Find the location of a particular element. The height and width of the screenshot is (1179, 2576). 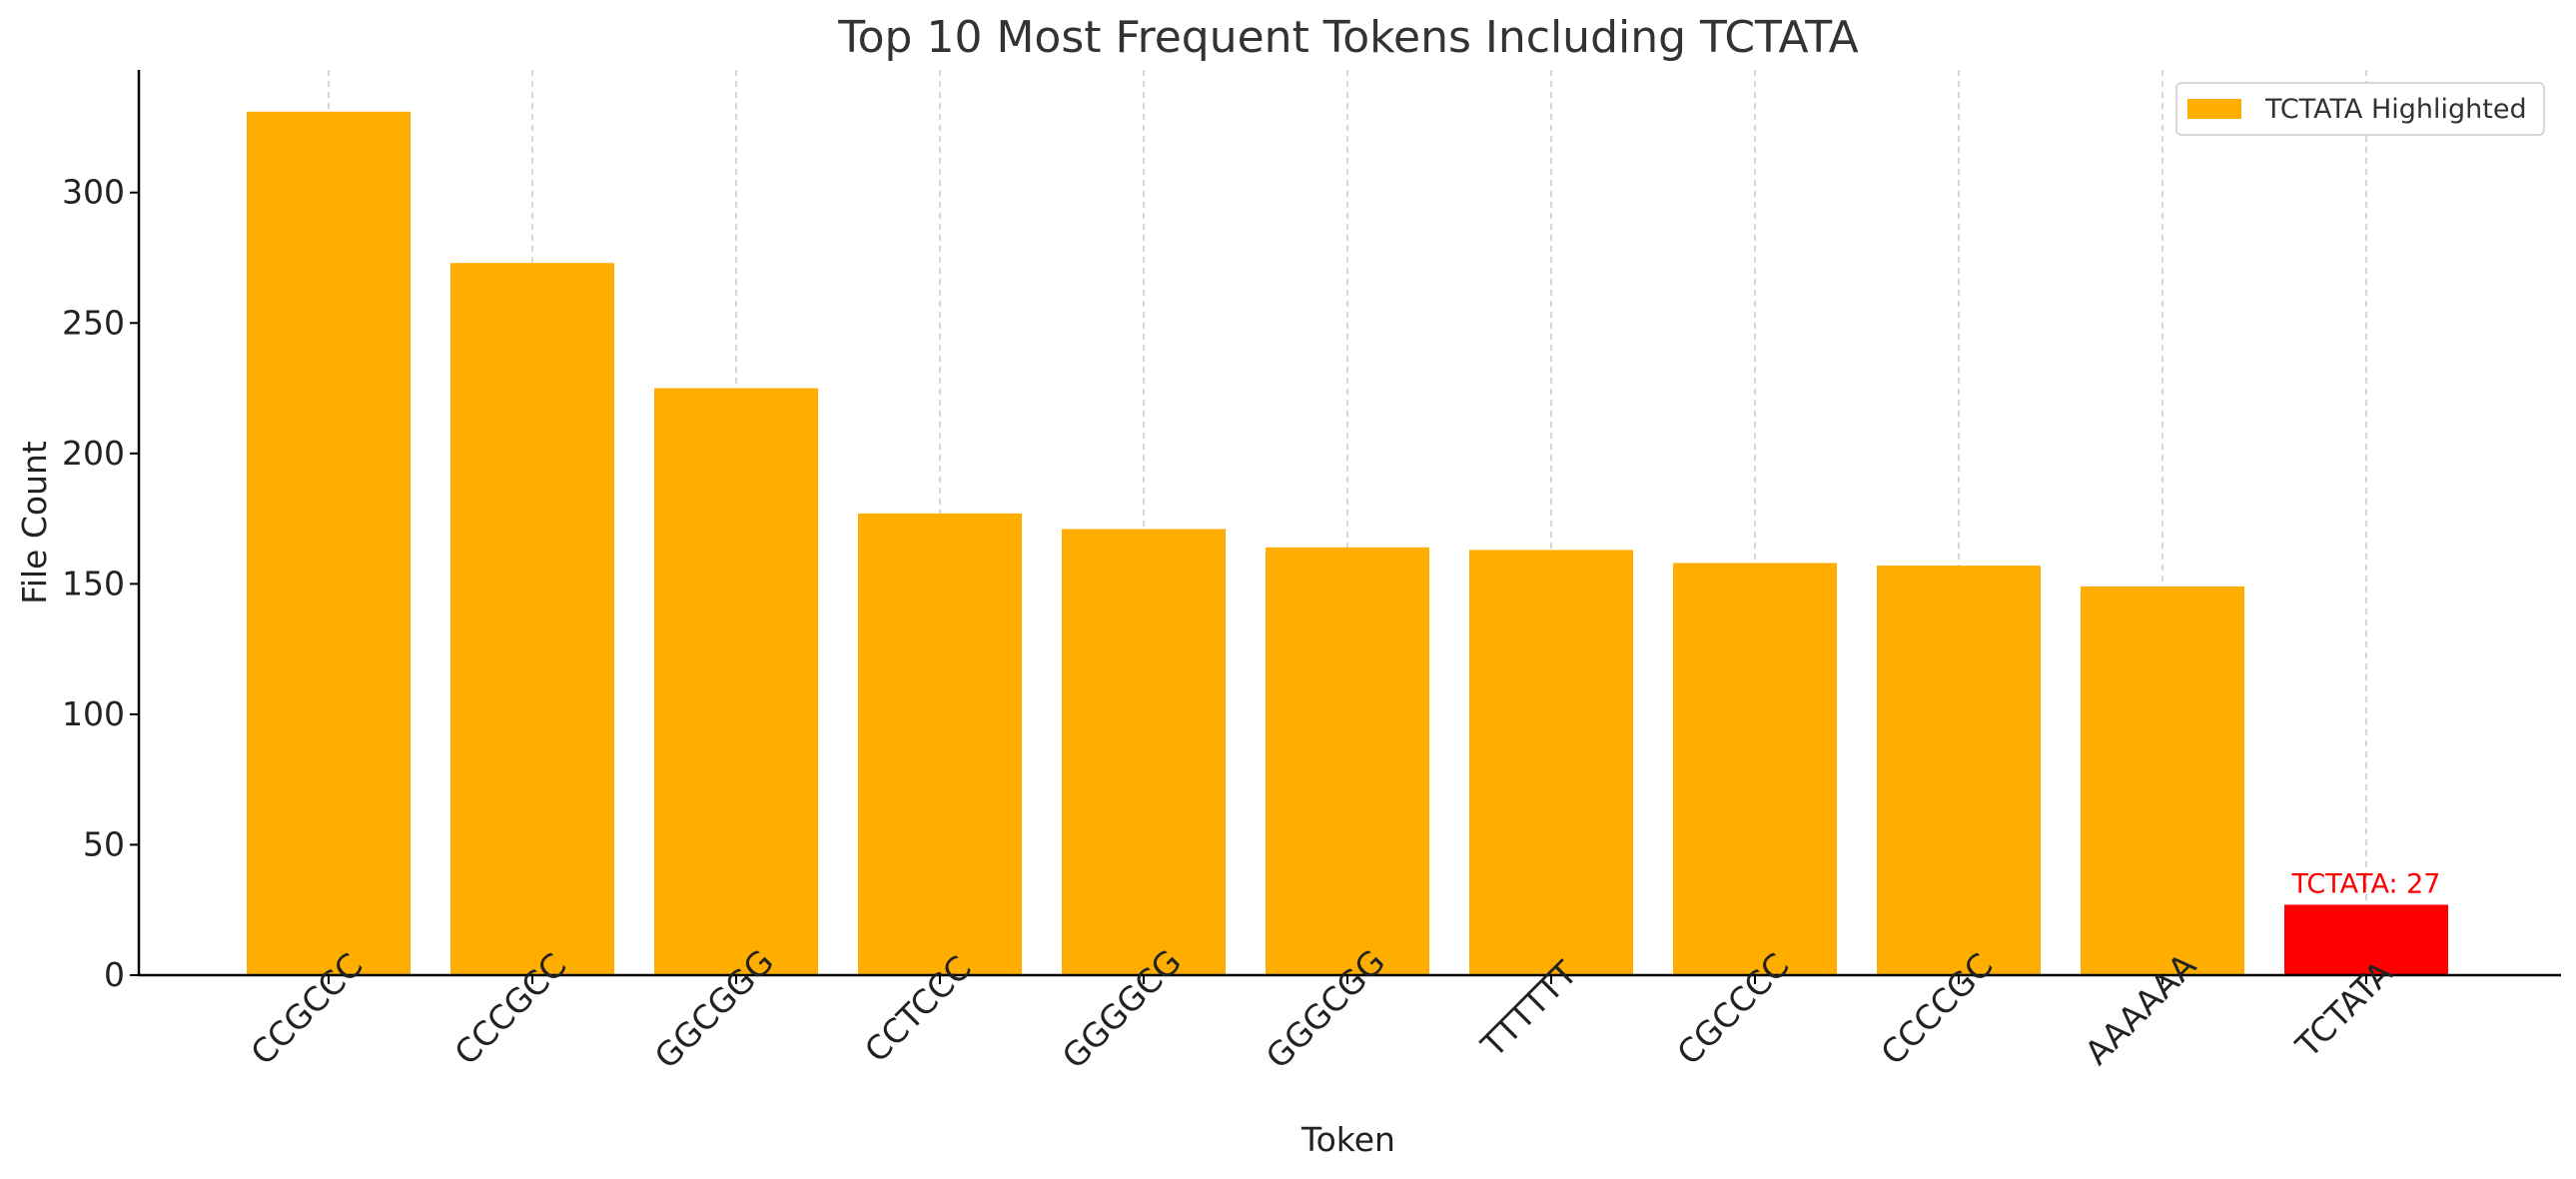

highlight-annotation: TCTATA: 27 is located at coordinates (2366, 884).